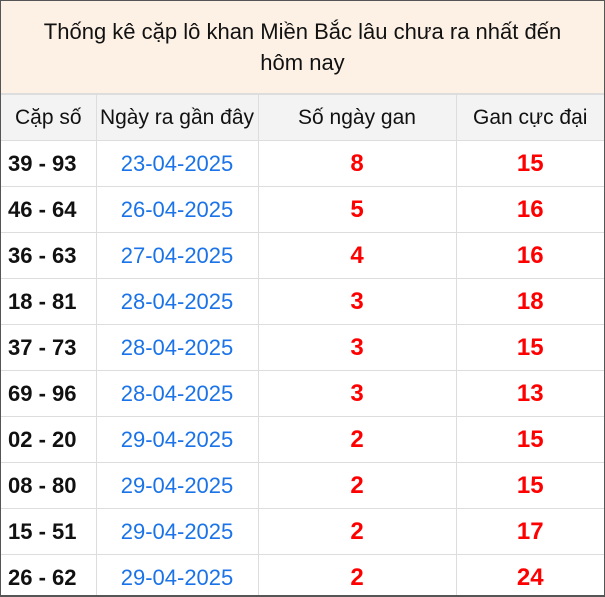 The width and height of the screenshot is (605, 597). What do you see at coordinates (177, 117) in the screenshot?
I see `header-last-date: Ngày ra gần đây` at bounding box center [177, 117].